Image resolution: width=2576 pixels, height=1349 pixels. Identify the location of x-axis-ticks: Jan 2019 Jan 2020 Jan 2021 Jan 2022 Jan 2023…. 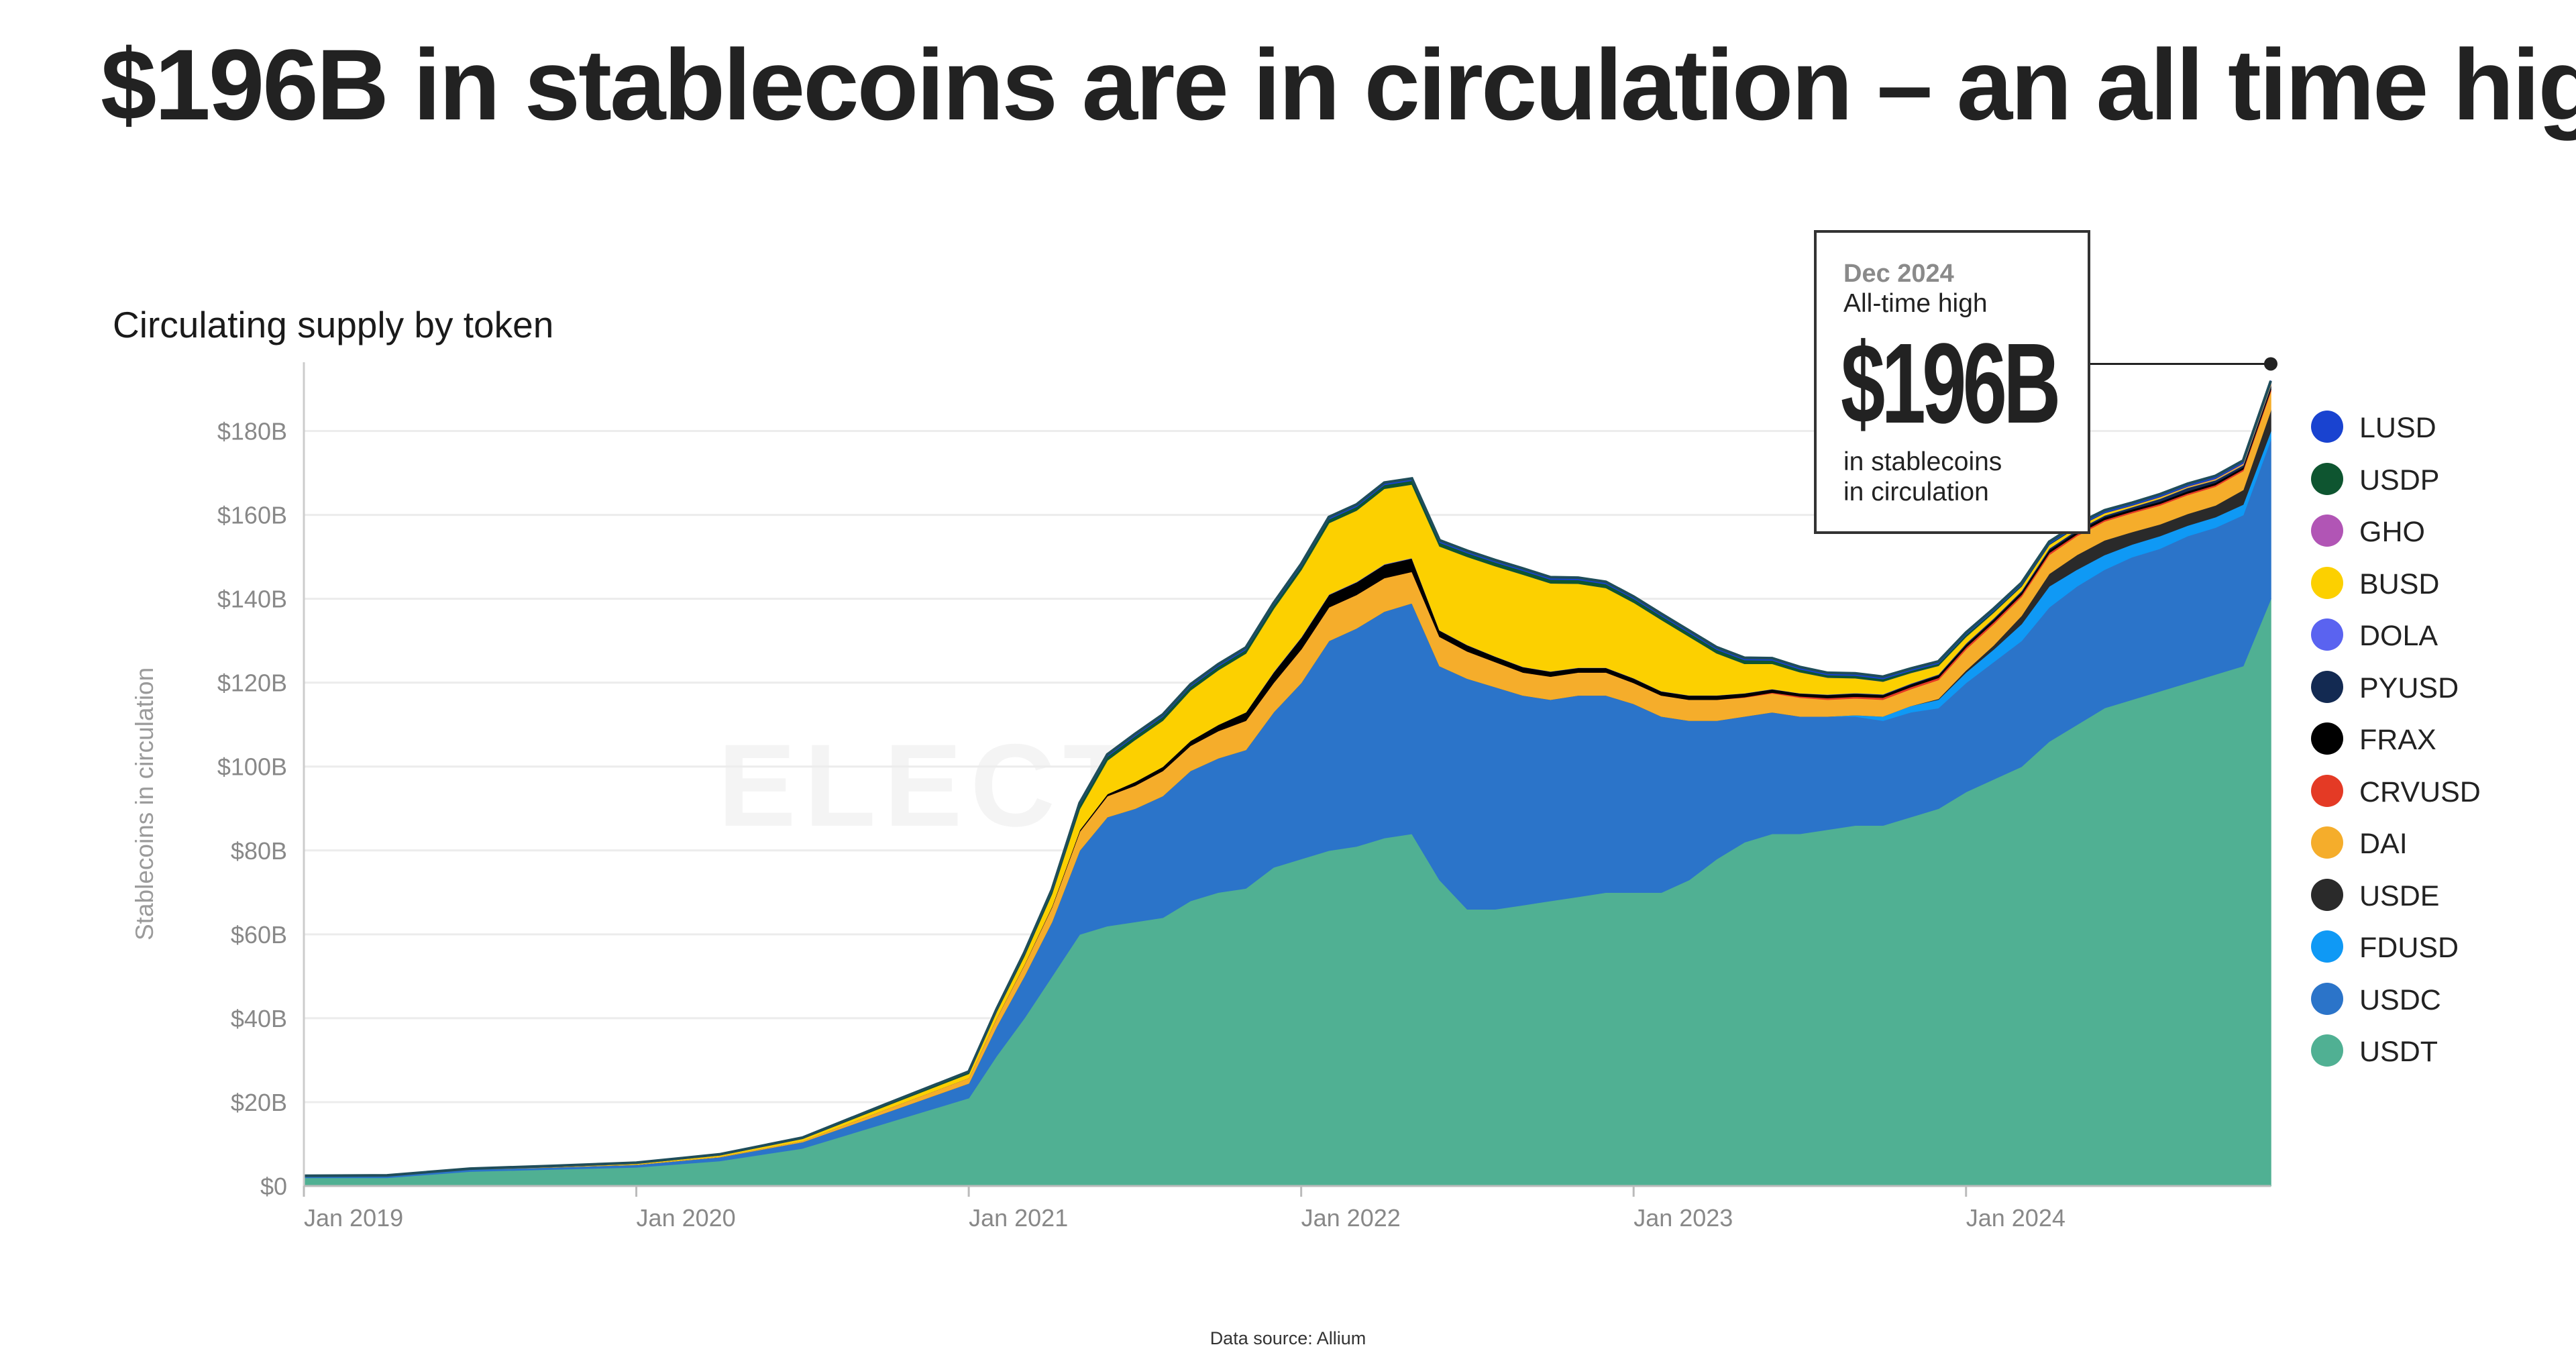
(1184, 1209).